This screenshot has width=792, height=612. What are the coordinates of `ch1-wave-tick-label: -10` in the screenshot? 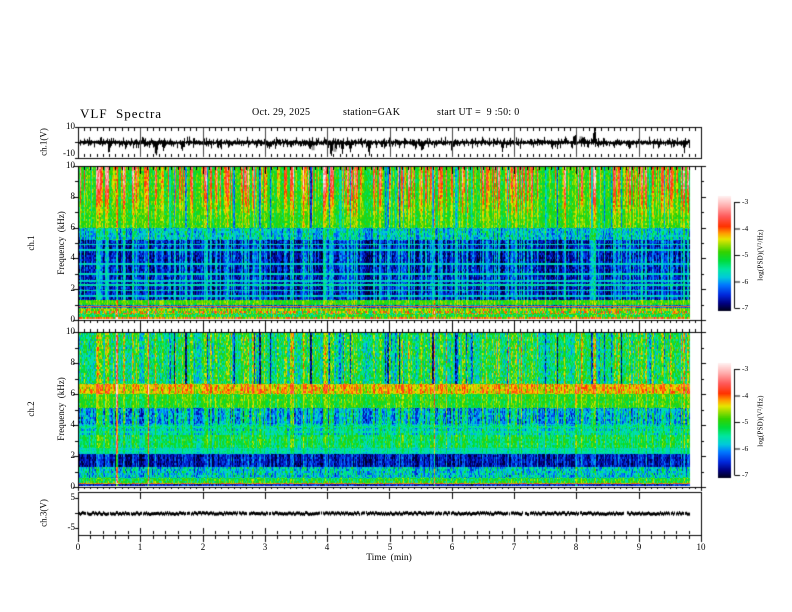 It's located at (69, 153).